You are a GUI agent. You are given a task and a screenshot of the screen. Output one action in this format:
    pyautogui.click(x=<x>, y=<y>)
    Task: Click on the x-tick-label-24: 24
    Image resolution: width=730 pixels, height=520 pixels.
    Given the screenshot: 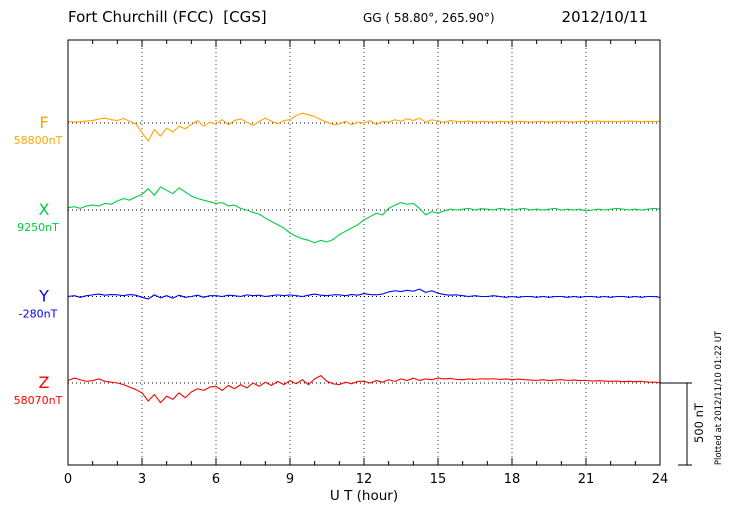 What is the action you would take?
    pyautogui.click(x=660, y=479)
    